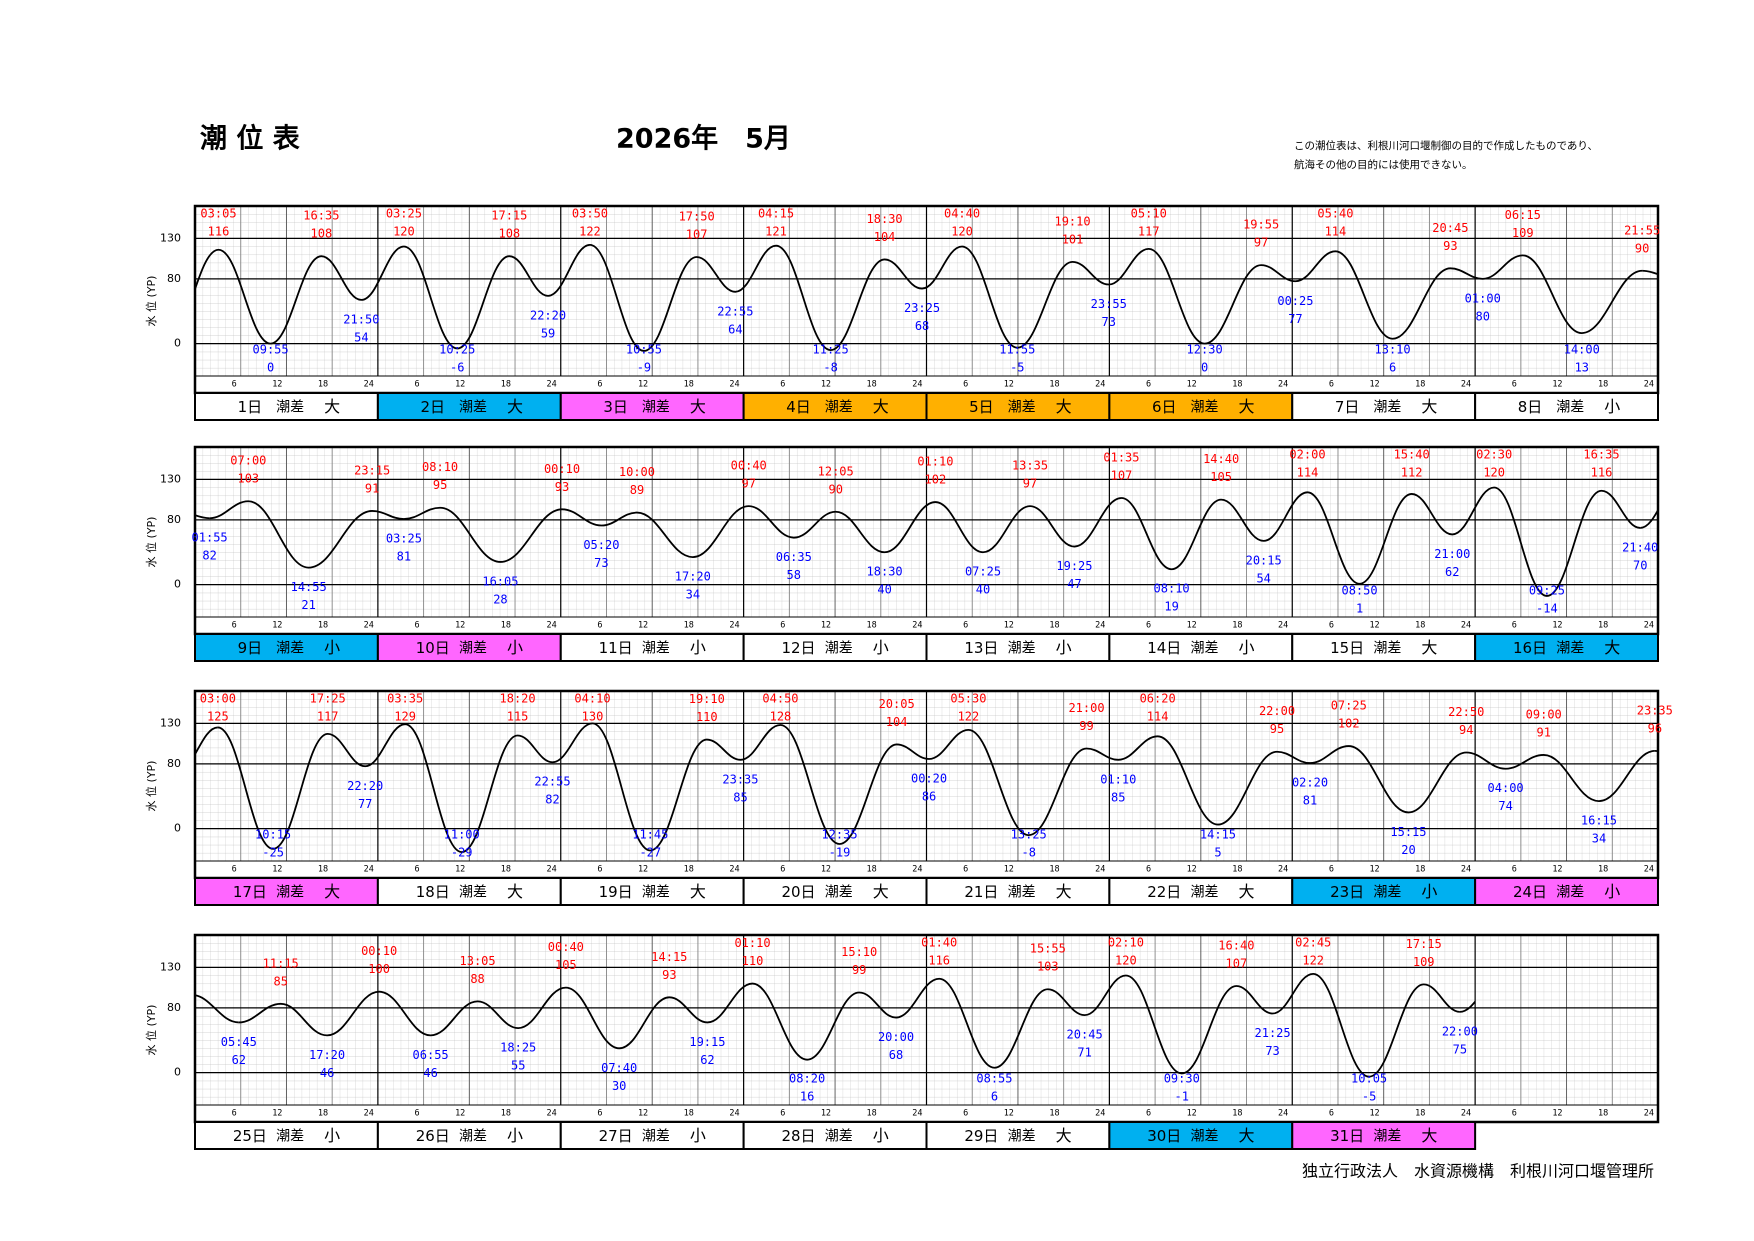  I want to click on low-value-label: 58, so click(794, 575).